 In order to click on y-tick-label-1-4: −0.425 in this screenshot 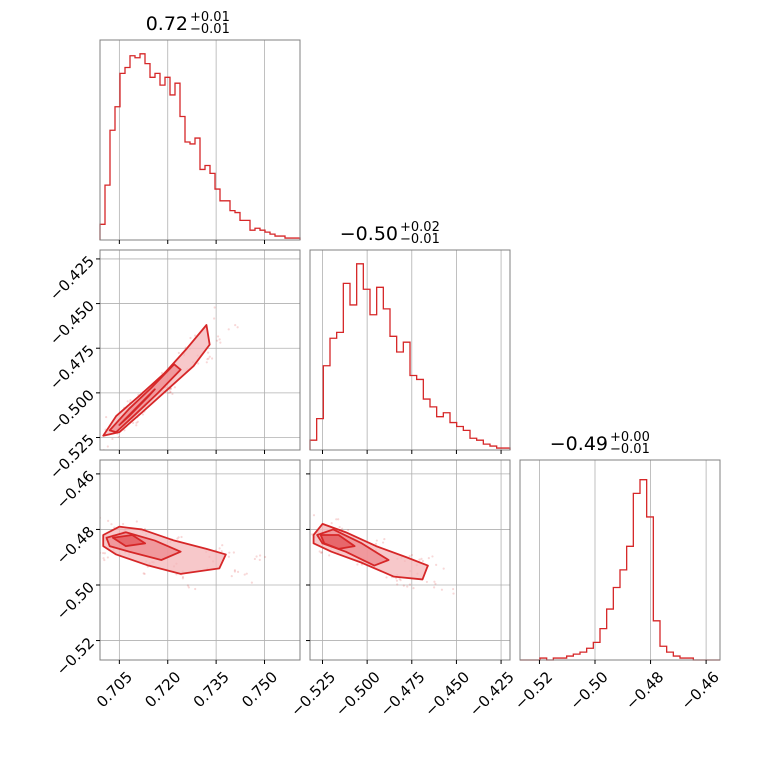, I will do `click(72, 278)`.